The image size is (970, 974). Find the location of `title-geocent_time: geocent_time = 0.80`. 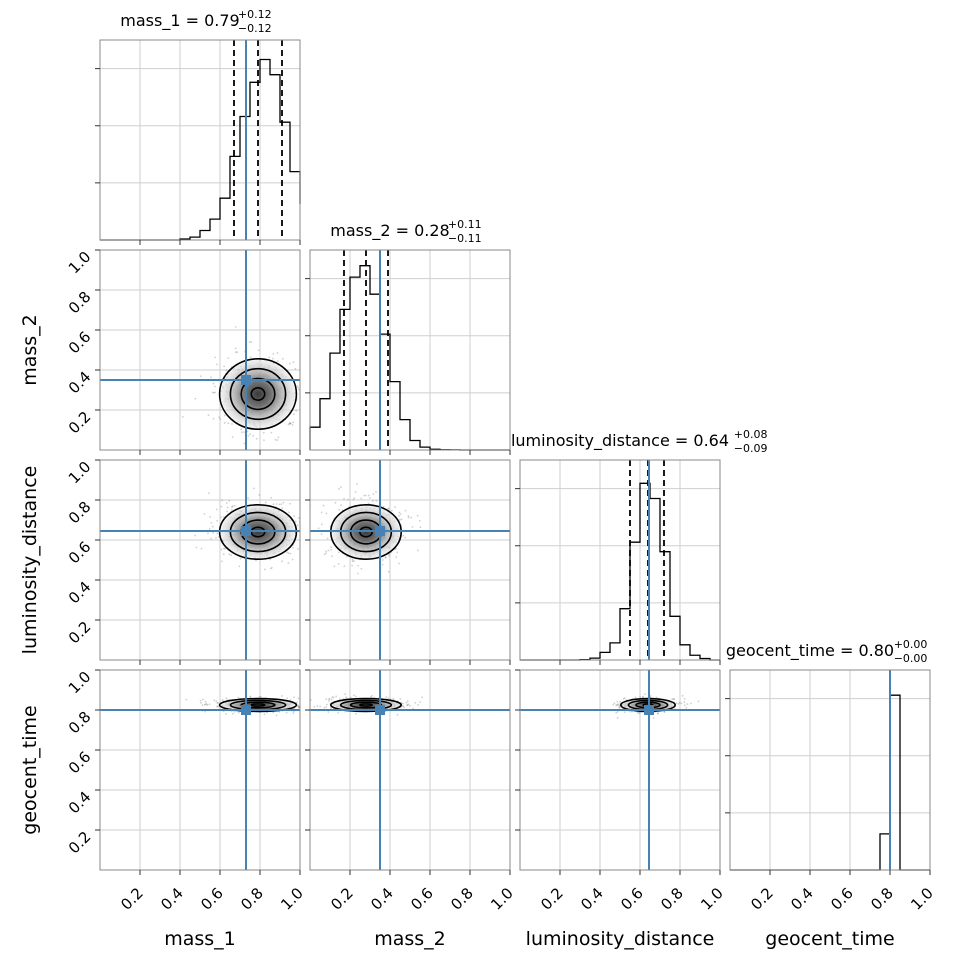

title-geocent_time: geocent_time = 0.80 is located at coordinates (810, 651).